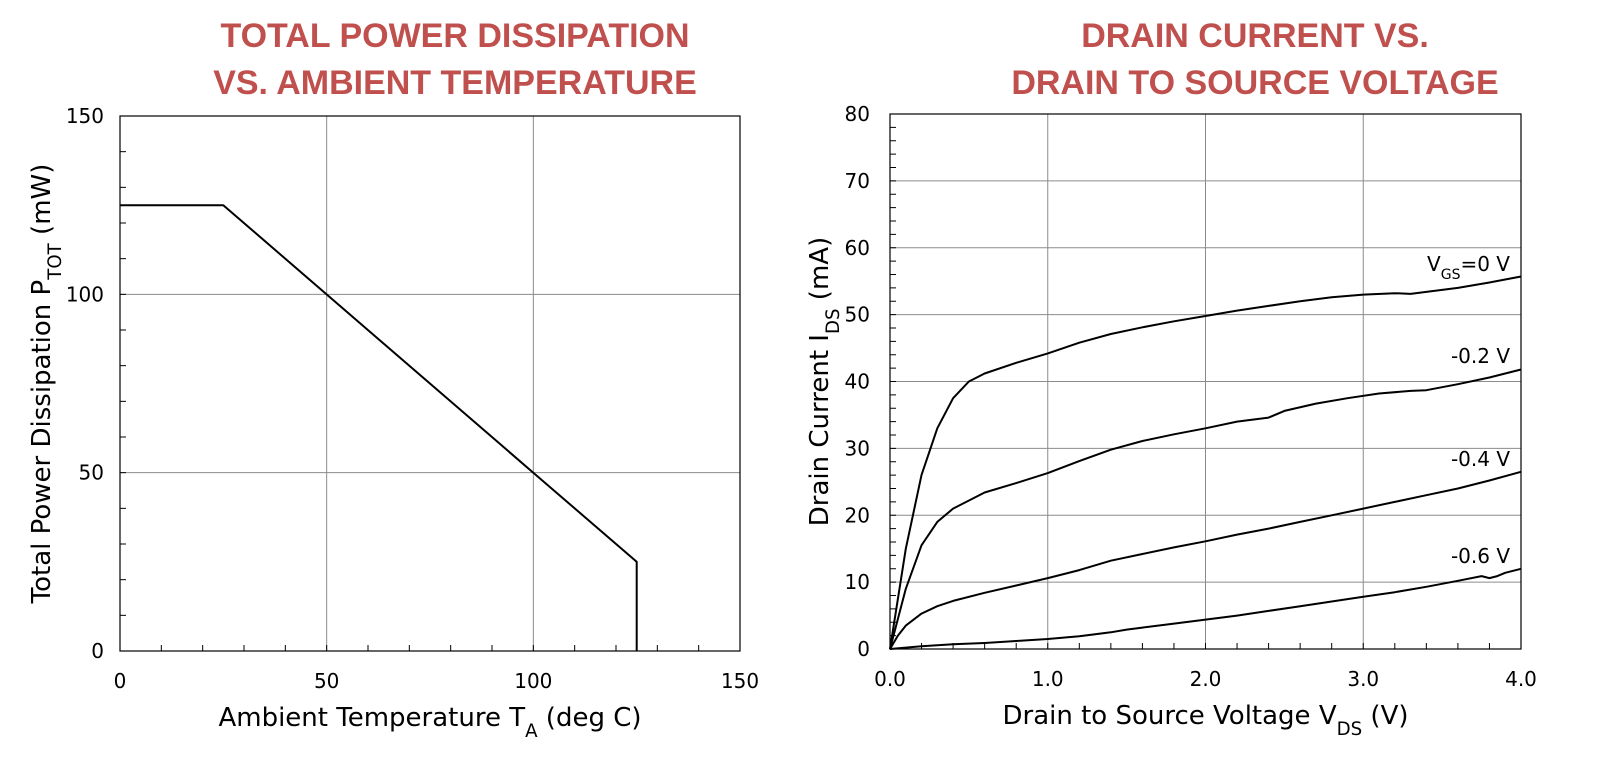 This screenshot has width=1624, height=767. I want to click on right-y-tick-label: 40, so click(857, 382).